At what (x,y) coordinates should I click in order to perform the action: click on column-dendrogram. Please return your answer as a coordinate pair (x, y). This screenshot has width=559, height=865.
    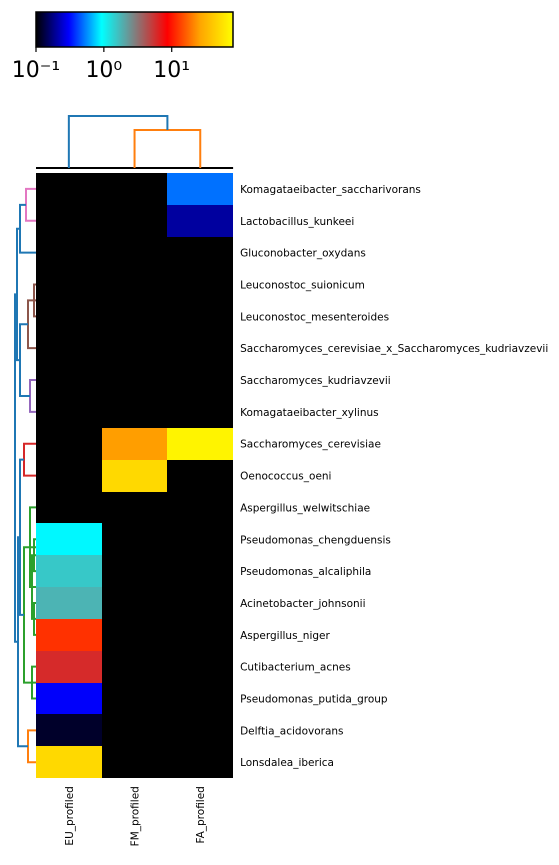
    Looking at the image, I should click on (135, 142).